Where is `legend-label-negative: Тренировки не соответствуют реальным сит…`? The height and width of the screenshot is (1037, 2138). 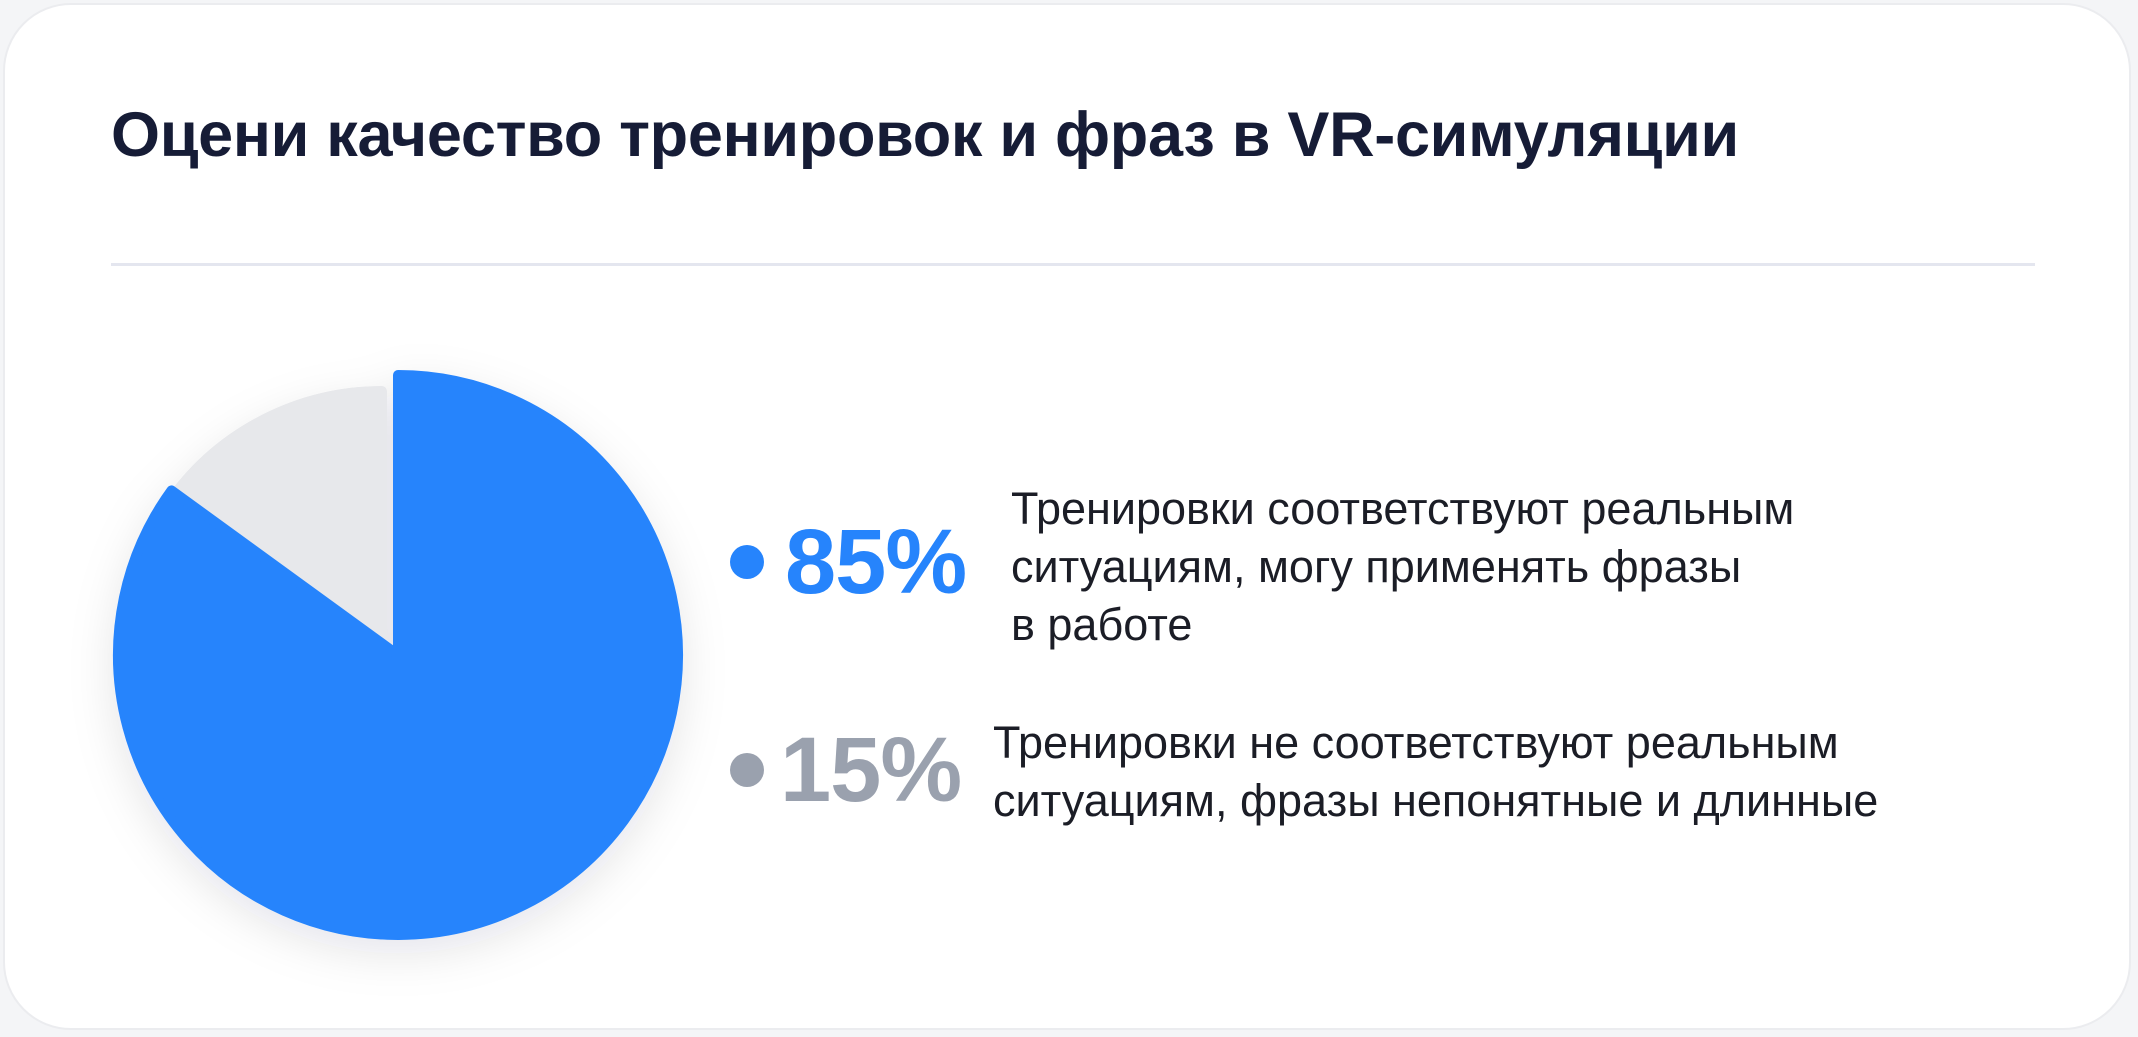
legend-label-negative: Тренировки не соответствуют реальным сит… is located at coordinates (1435, 772).